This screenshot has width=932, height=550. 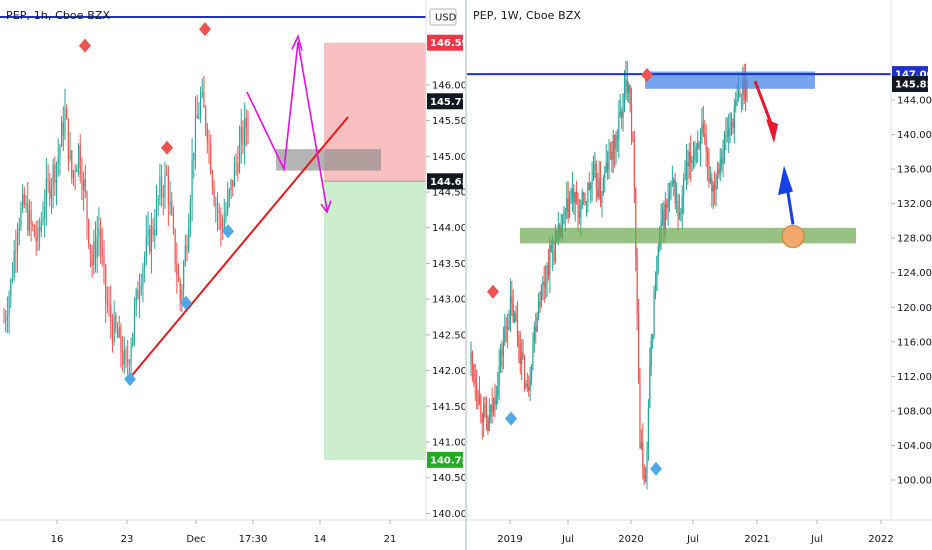 I want to click on right-price-tag-bg, so click(x=910, y=84).